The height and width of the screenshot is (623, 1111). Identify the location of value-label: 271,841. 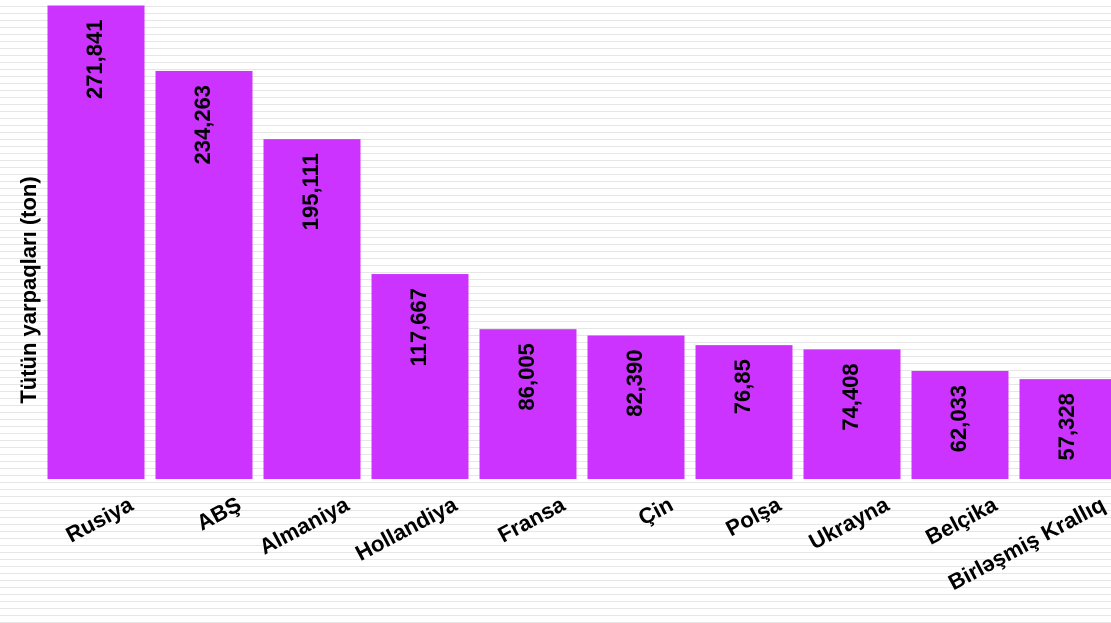
(94, 60).